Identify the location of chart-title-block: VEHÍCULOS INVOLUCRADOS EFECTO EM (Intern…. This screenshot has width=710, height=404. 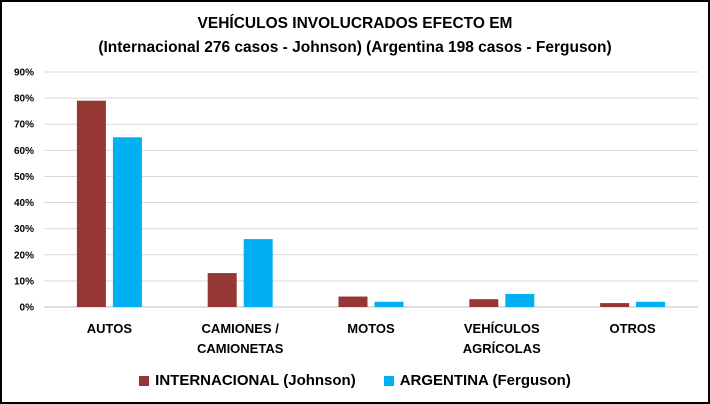
(355, 36).